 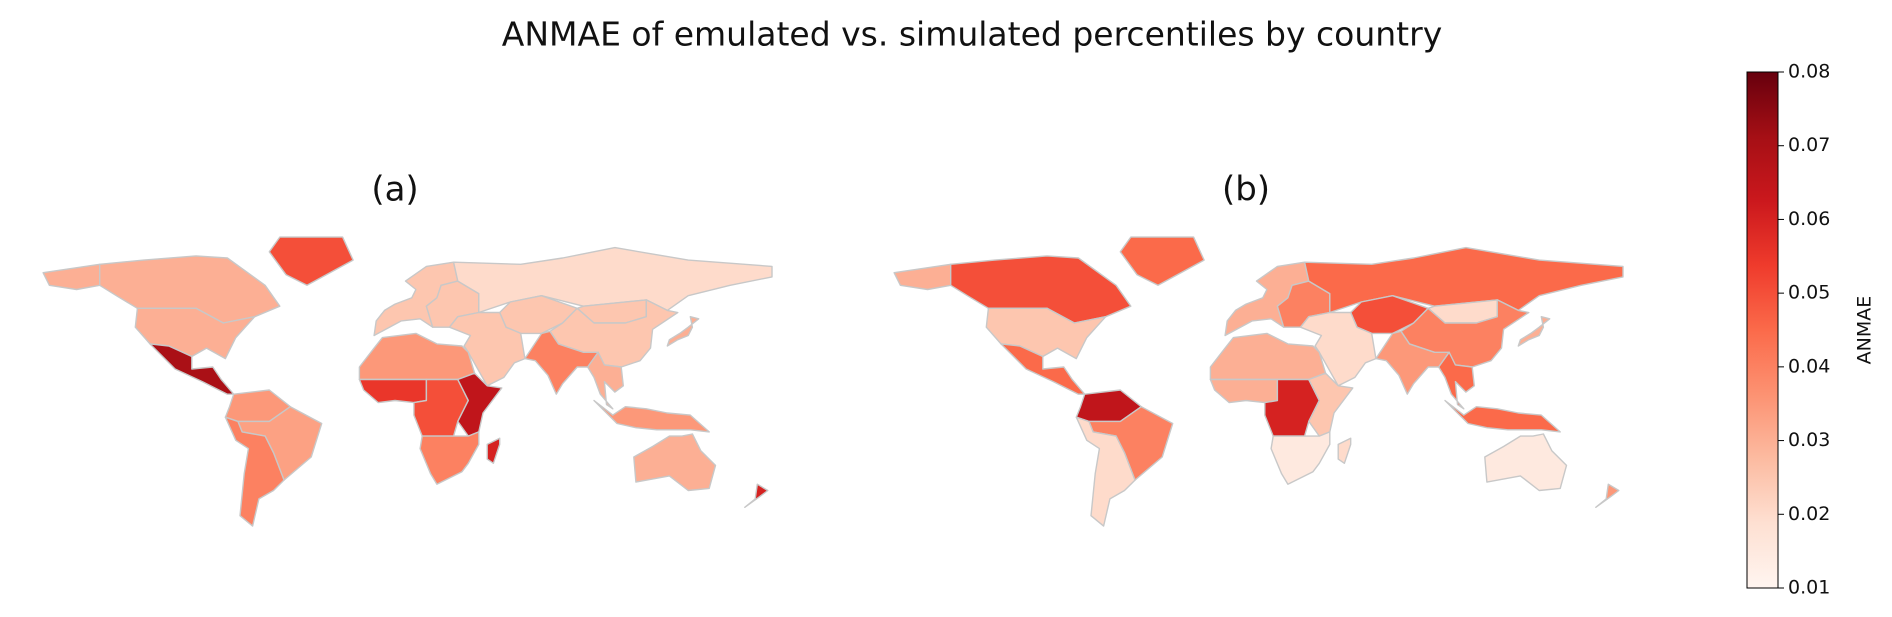 What do you see at coordinates (1809, 145) in the screenshot?
I see `colorbar-tick-label: 0.07` at bounding box center [1809, 145].